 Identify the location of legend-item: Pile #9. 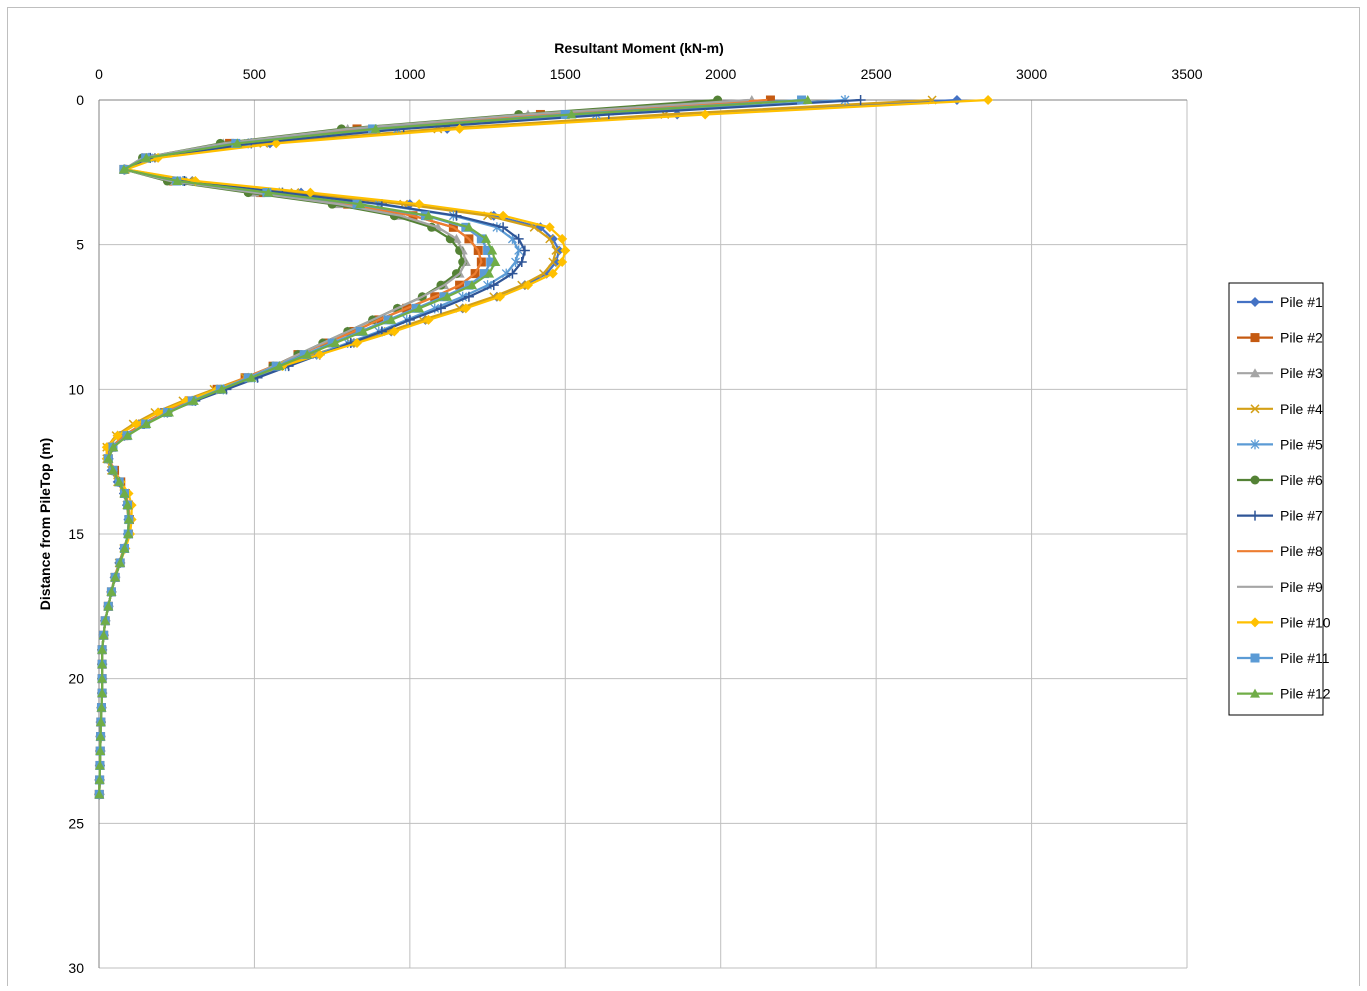
(1280, 587).